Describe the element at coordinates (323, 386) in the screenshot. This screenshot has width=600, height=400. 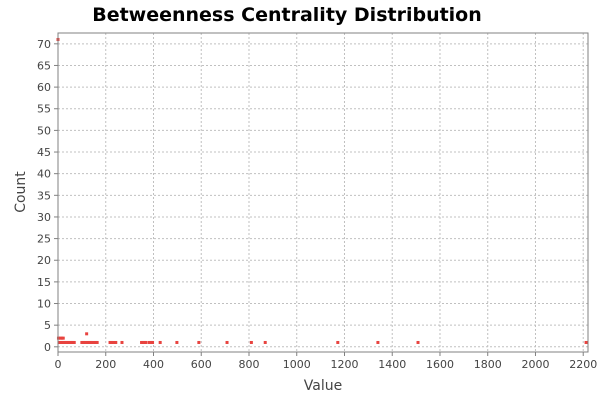
I see `x-axis-label: Value` at that location.